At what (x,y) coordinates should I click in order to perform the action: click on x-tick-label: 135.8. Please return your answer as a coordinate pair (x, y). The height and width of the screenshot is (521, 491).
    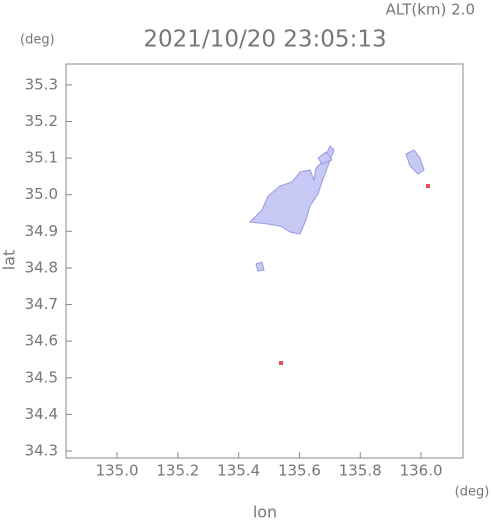
    Looking at the image, I should click on (360, 471).